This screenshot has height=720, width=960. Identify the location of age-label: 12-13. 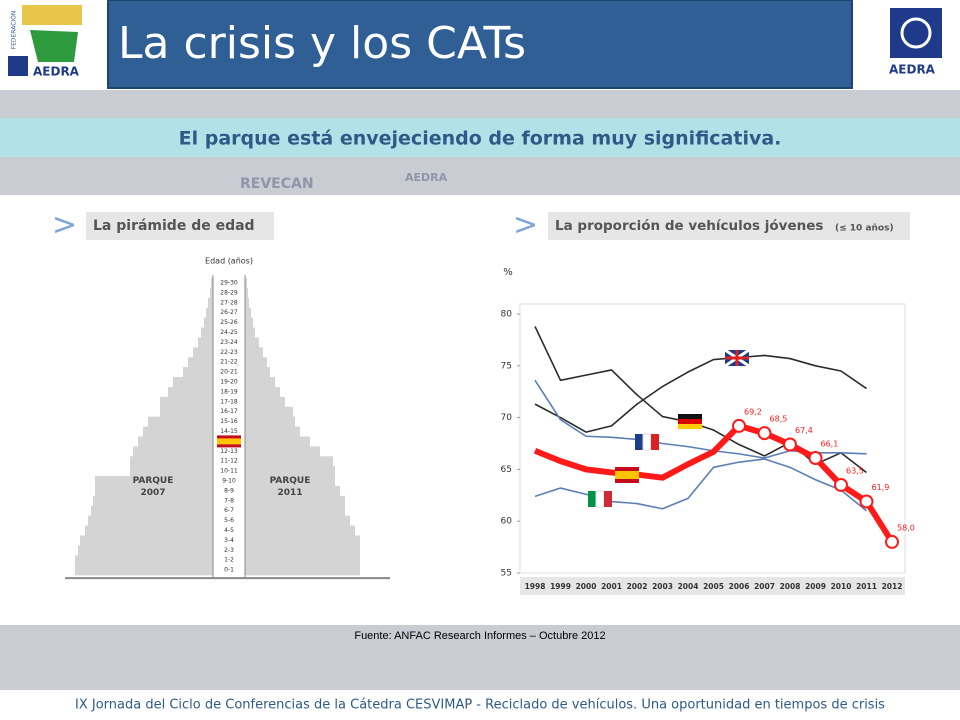
(229, 451).